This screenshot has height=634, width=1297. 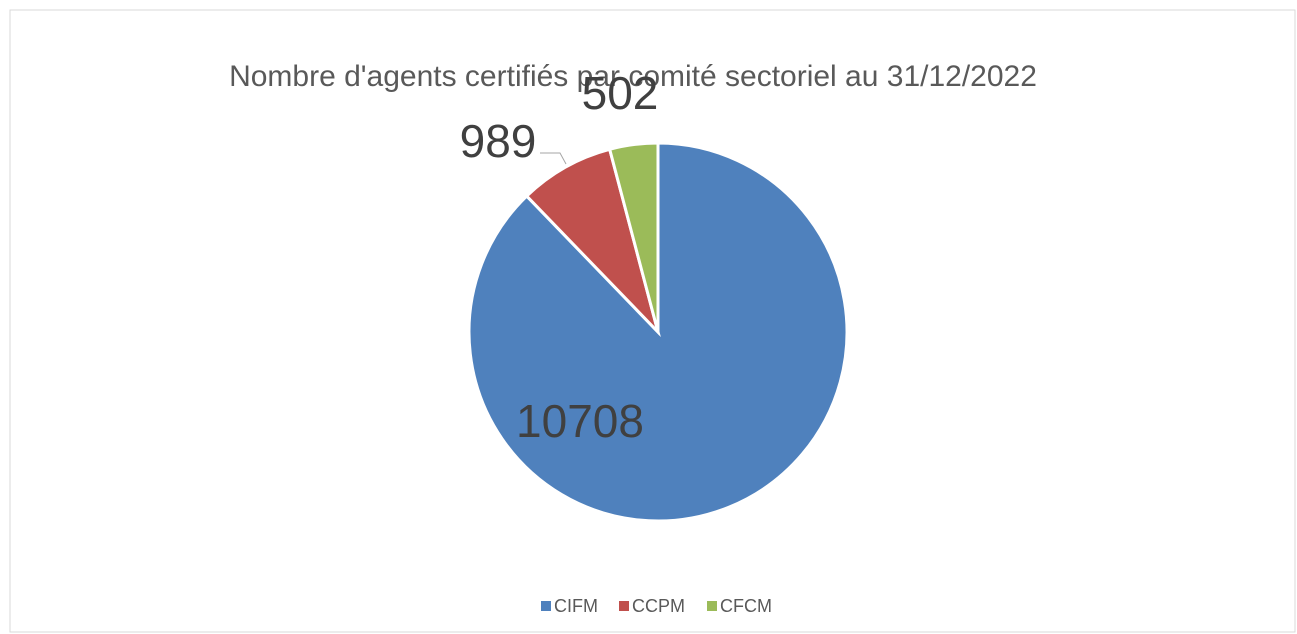 I want to click on legend-label: CIFM, so click(x=576, y=606).